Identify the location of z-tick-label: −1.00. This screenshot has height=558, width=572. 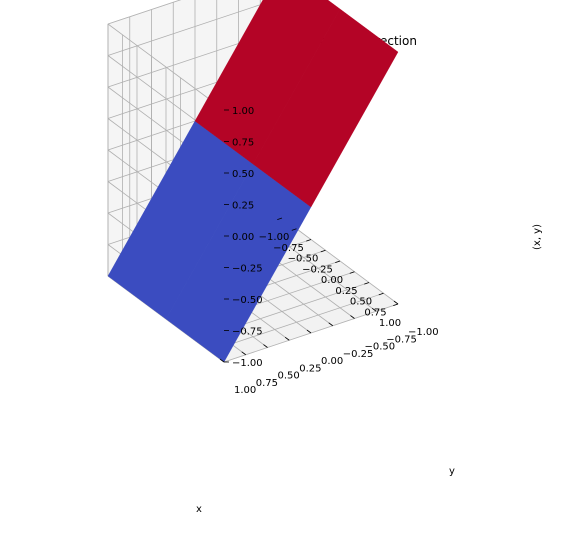
(247, 363).